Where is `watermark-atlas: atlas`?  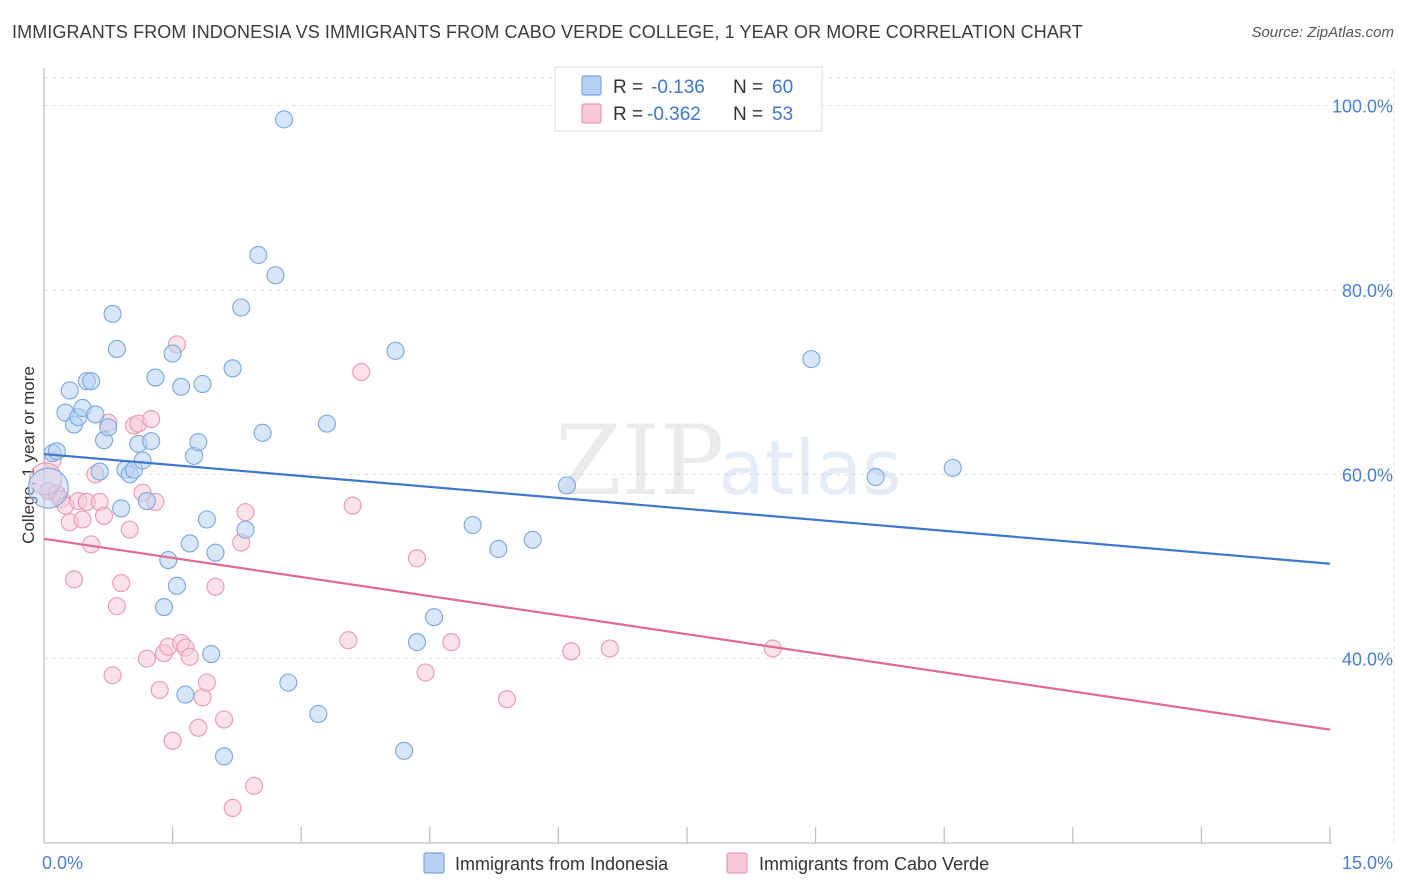 watermark-atlas: atlas is located at coordinates (810, 467).